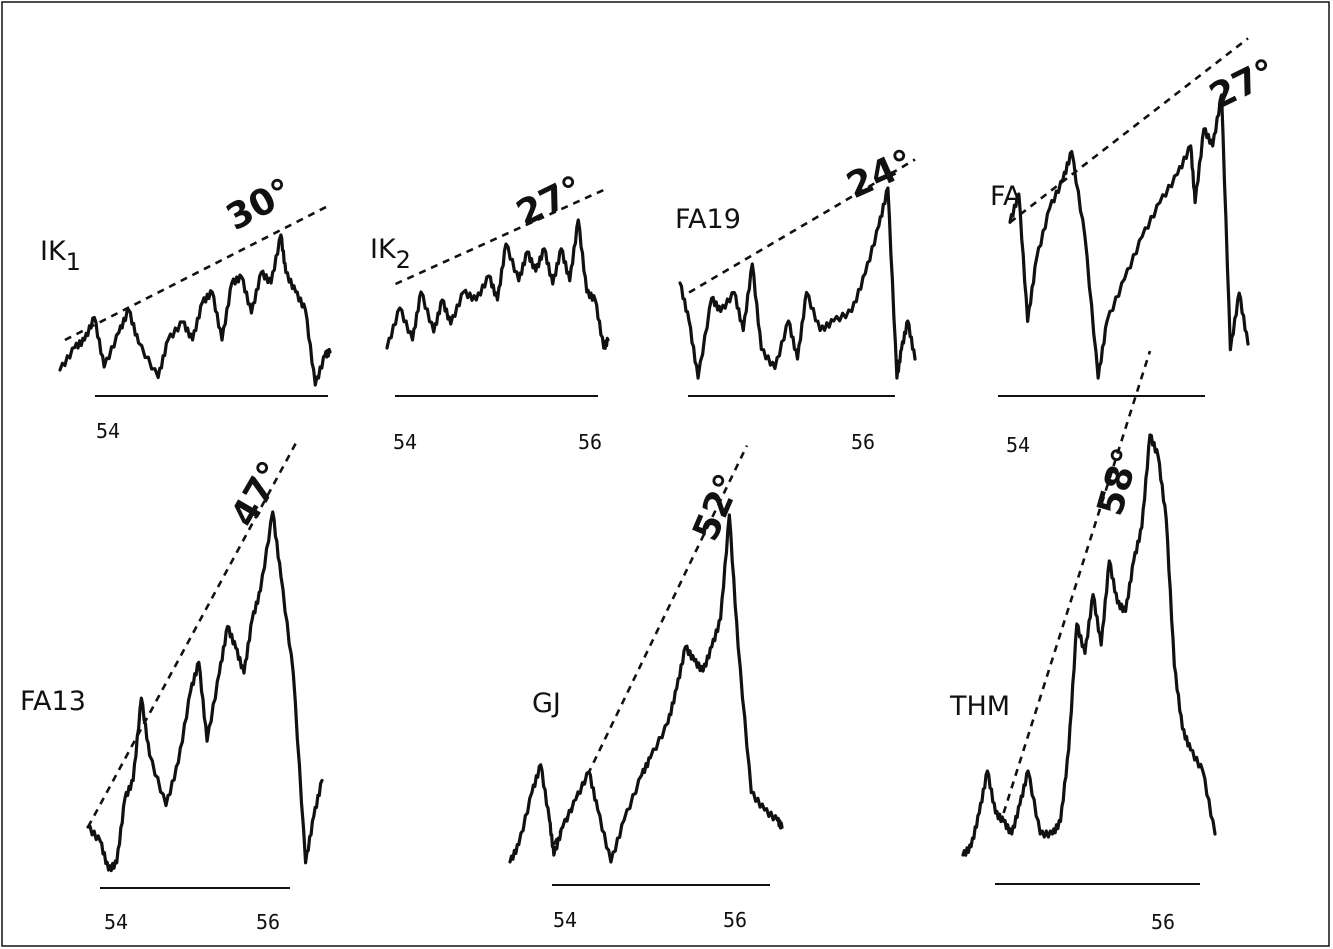  What do you see at coordinates (259, 205) in the screenshot?
I see `angle-label: 30°` at bounding box center [259, 205].